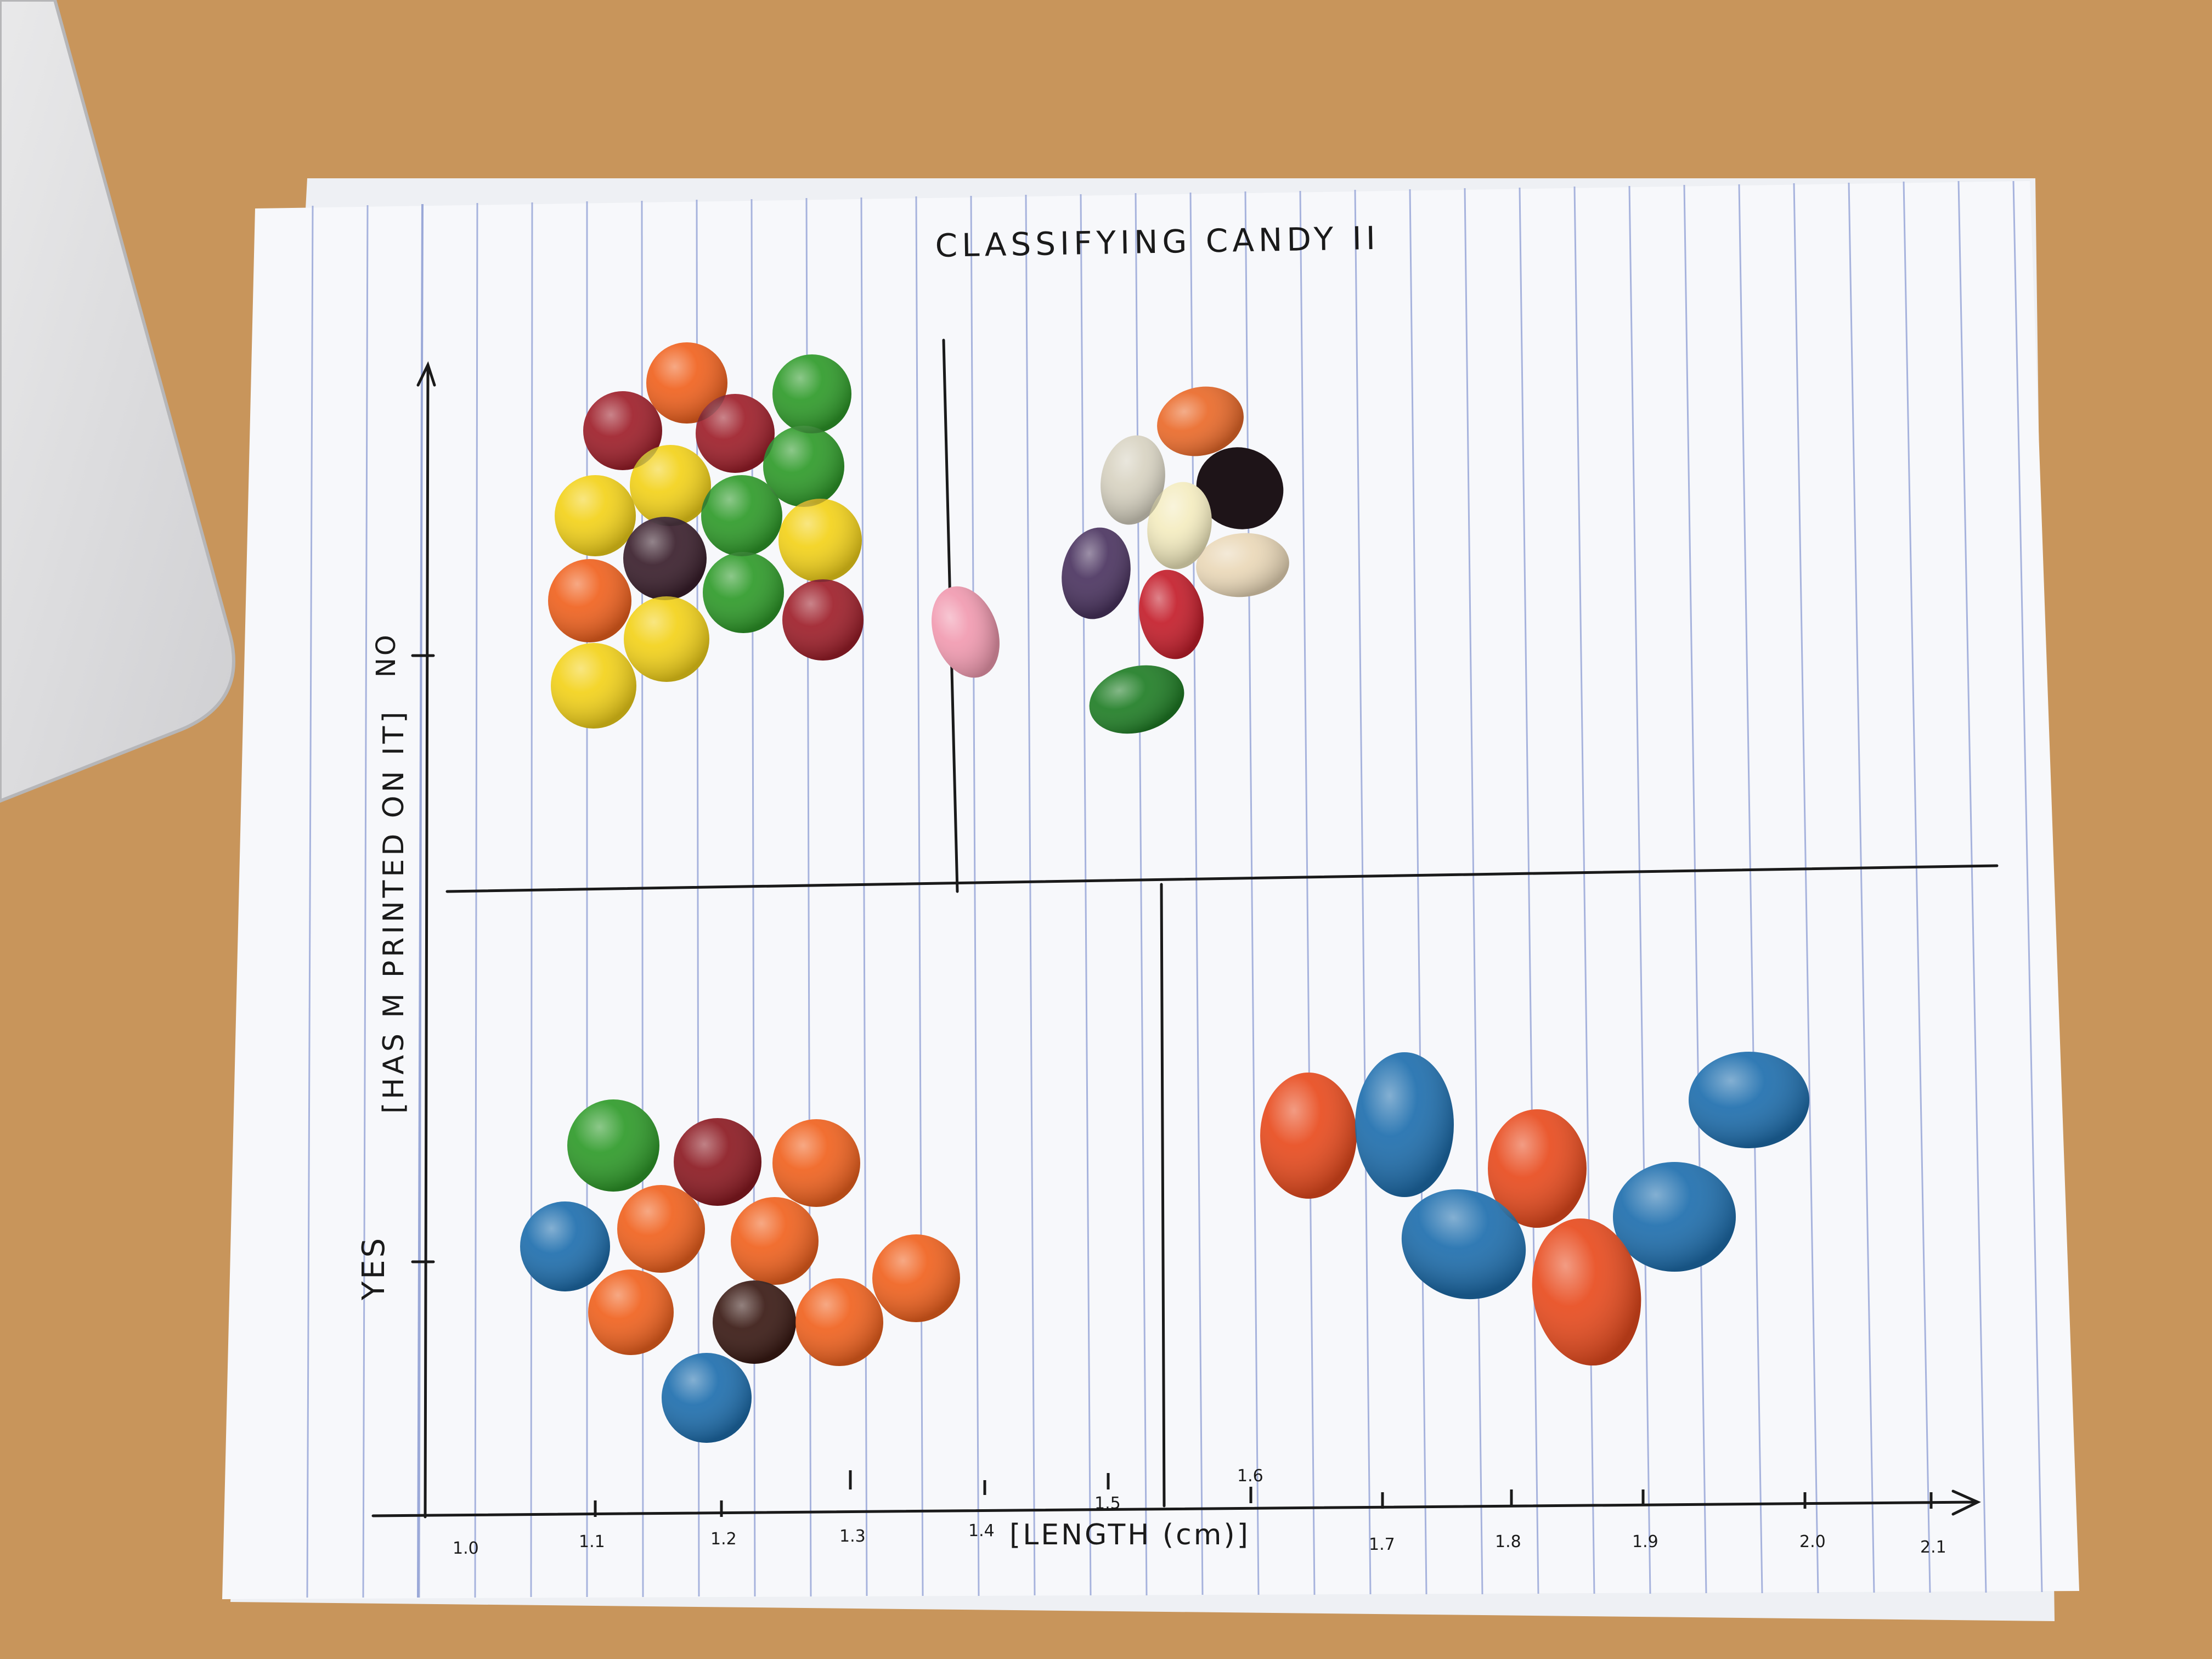 The image size is (2212, 1659). What do you see at coordinates (1163, 1195) in the screenshot?
I see `vertical-divider-bottom` at bounding box center [1163, 1195].